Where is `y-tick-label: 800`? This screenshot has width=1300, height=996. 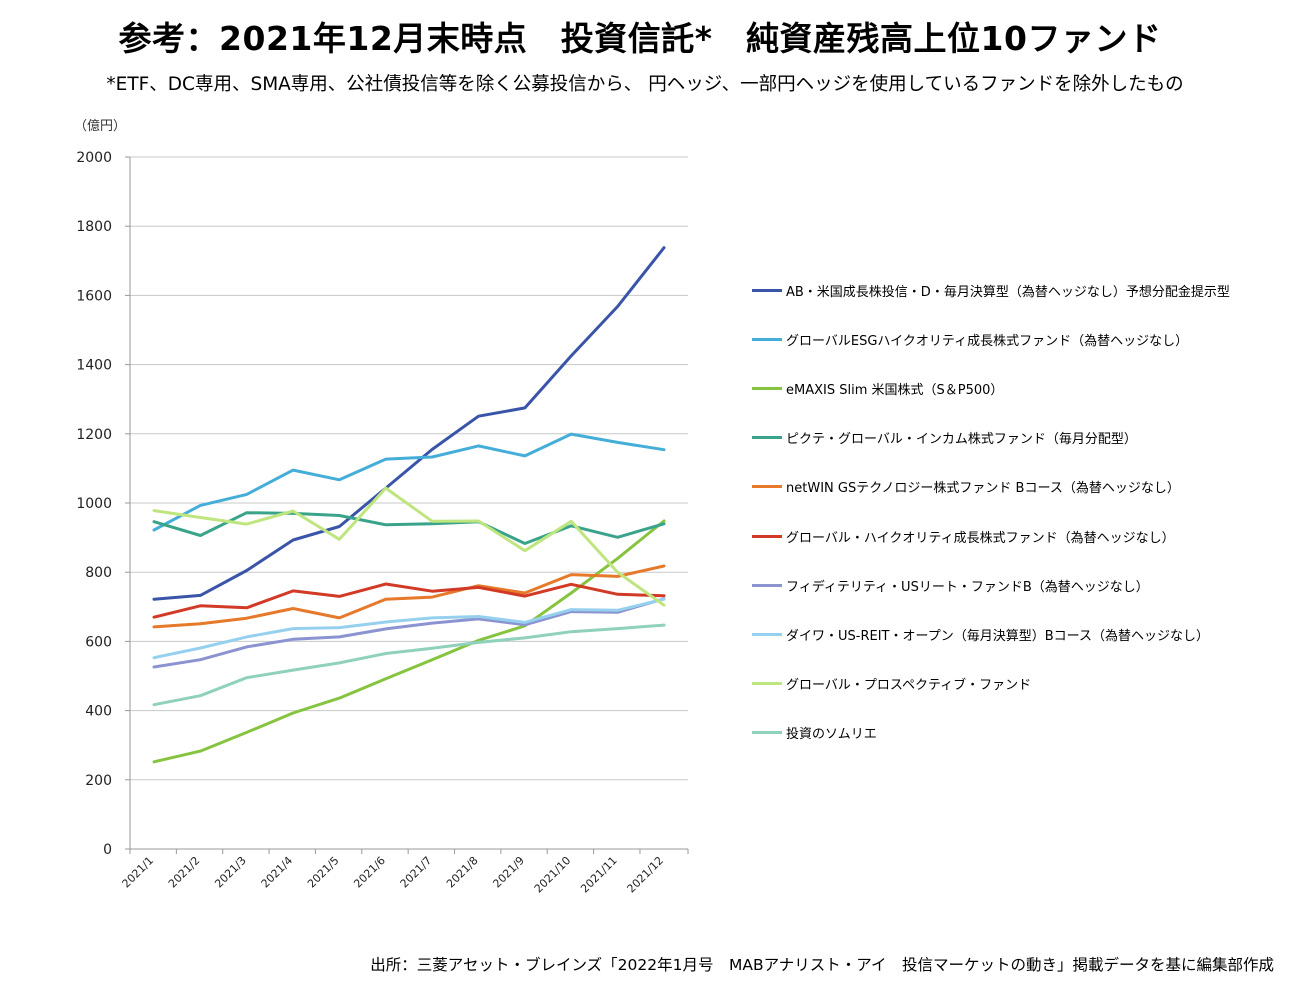
y-tick-label: 800 is located at coordinates (98, 573).